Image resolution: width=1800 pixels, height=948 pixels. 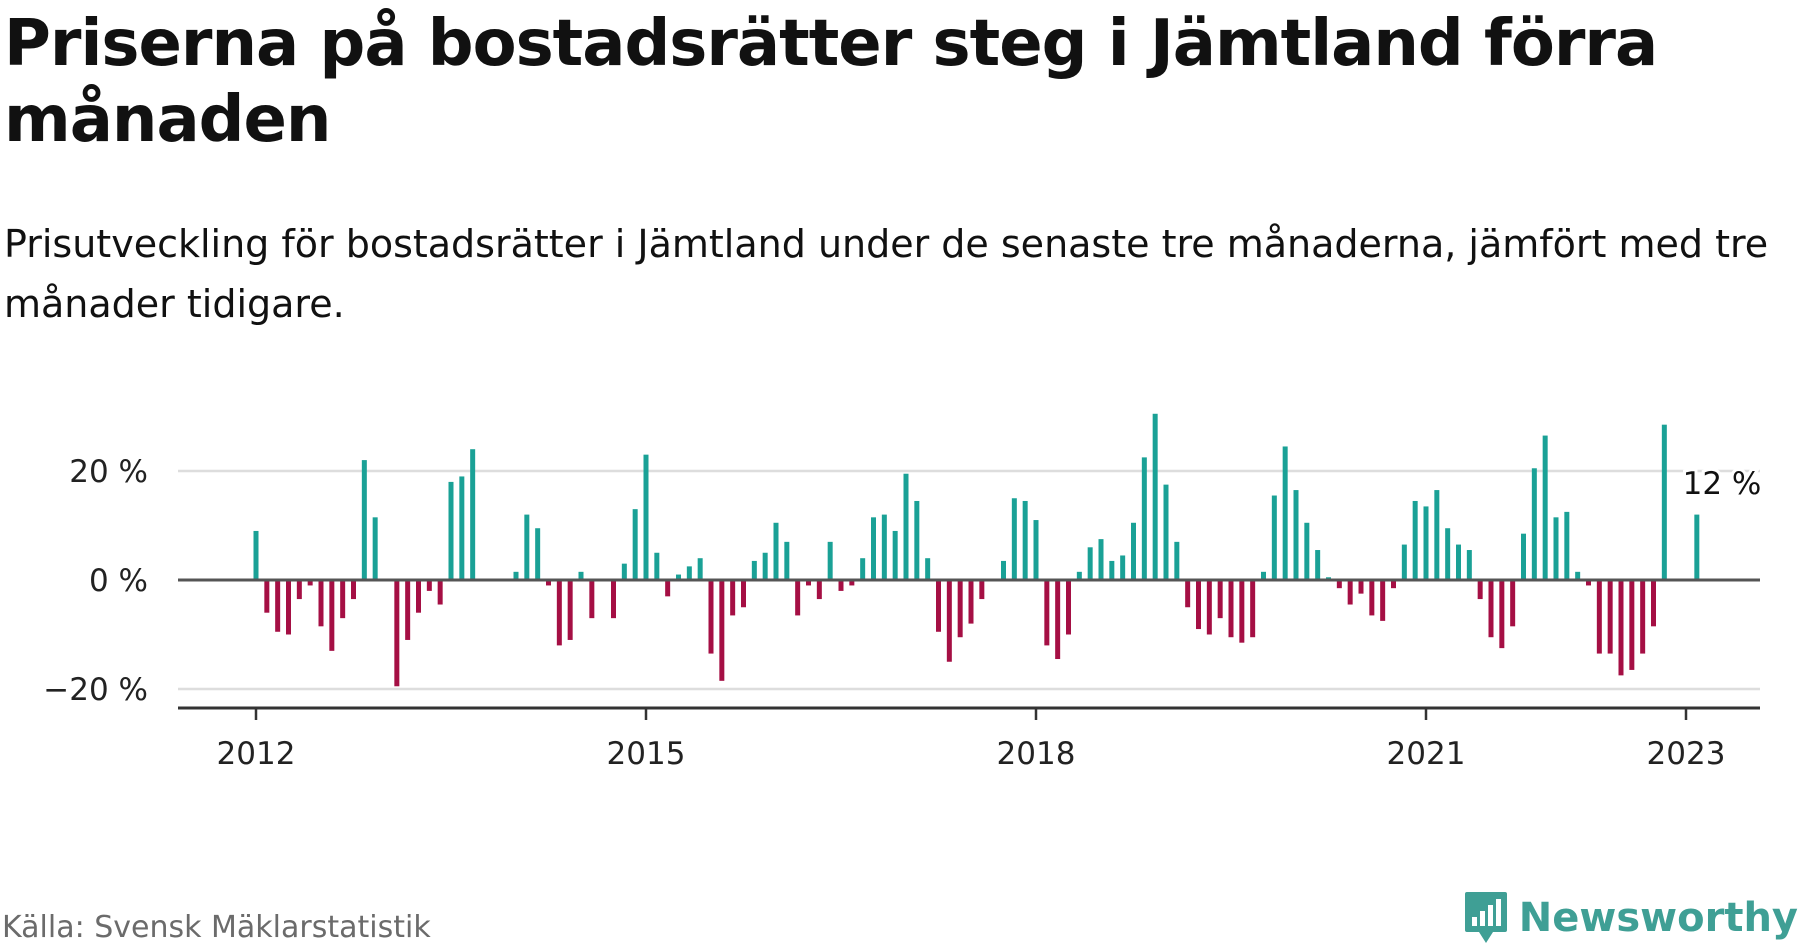 I want to click on bar-chart-speech-bubble-icon, so click(x=1485, y=917).